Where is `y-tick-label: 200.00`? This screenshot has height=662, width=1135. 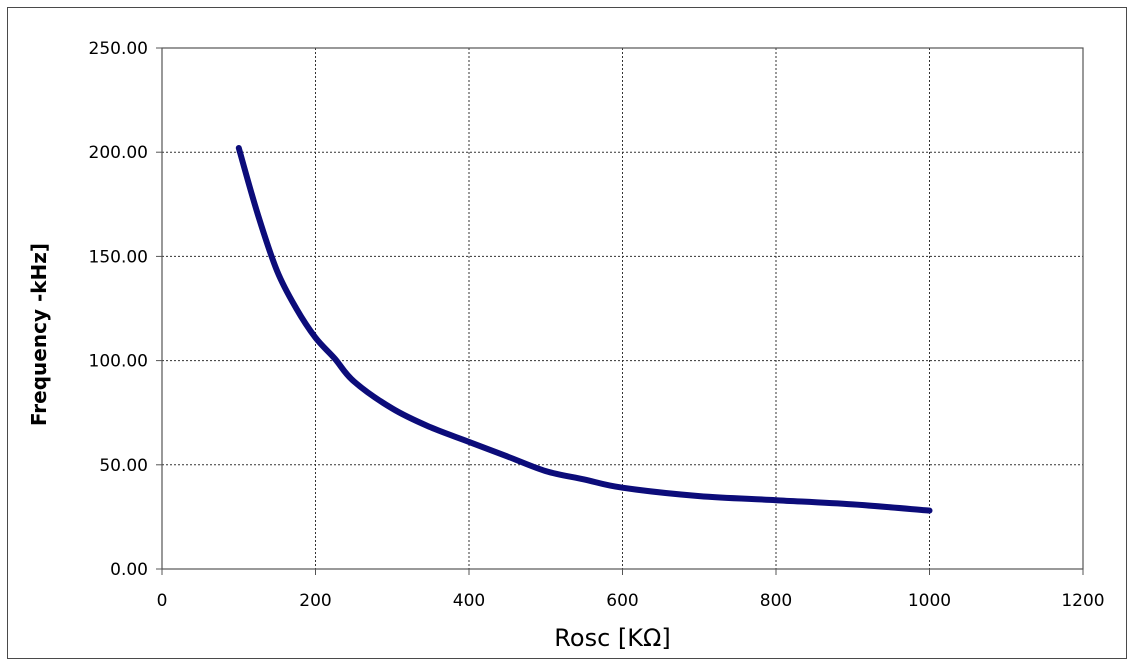 y-tick-label: 200.00 is located at coordinates (118, 153).